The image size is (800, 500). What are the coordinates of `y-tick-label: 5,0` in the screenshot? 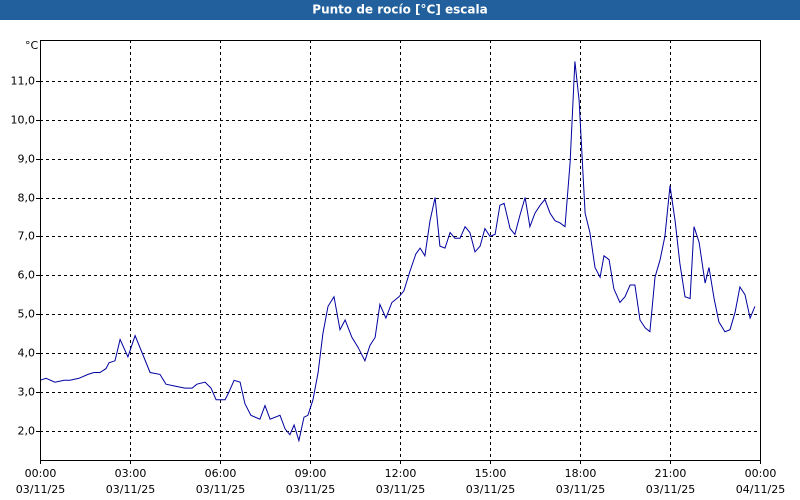 It's located at (27, 314).